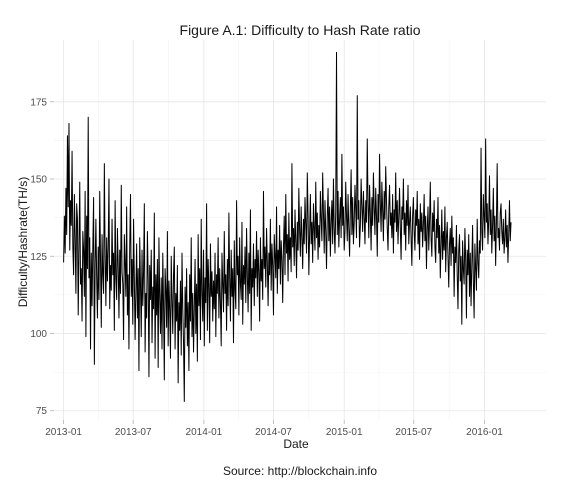 This screenshot has width=566, height=489. What do you see at coordinates (484, 432) in the screenshot?
I see `x-tick-label: 2016-01` at bounding box center [484, 432].